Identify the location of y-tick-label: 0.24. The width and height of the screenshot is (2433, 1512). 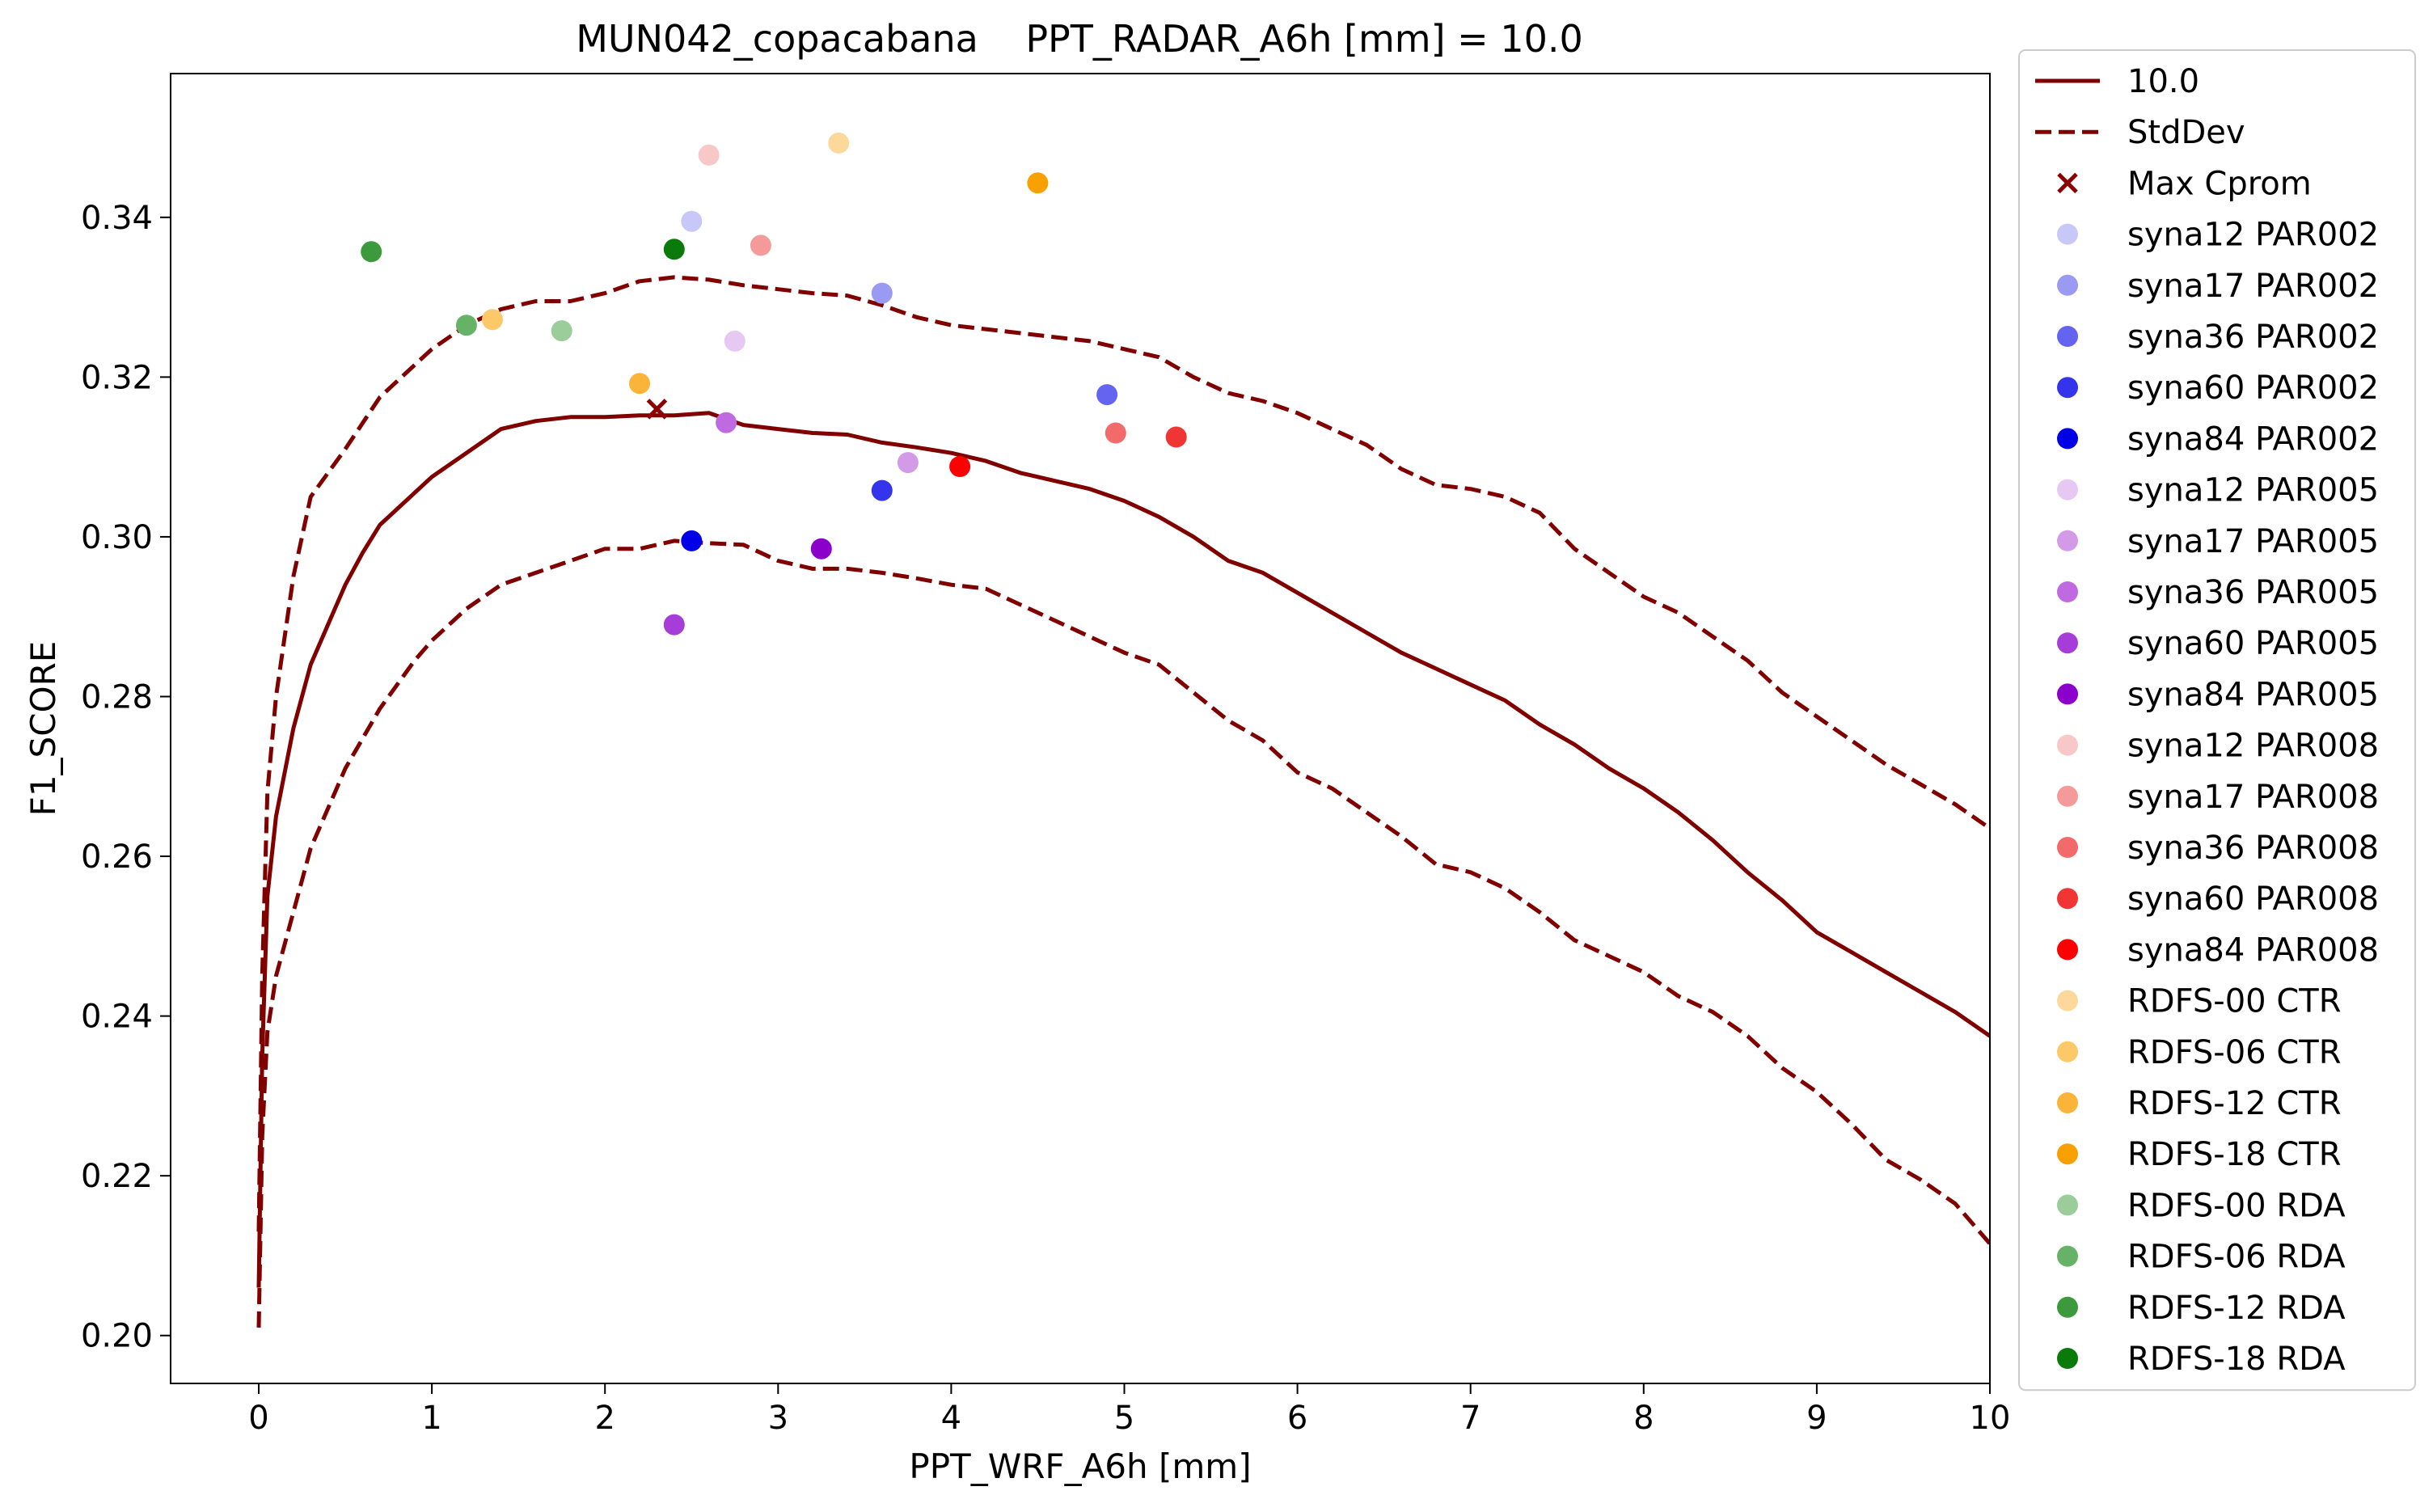
(117, 1018).